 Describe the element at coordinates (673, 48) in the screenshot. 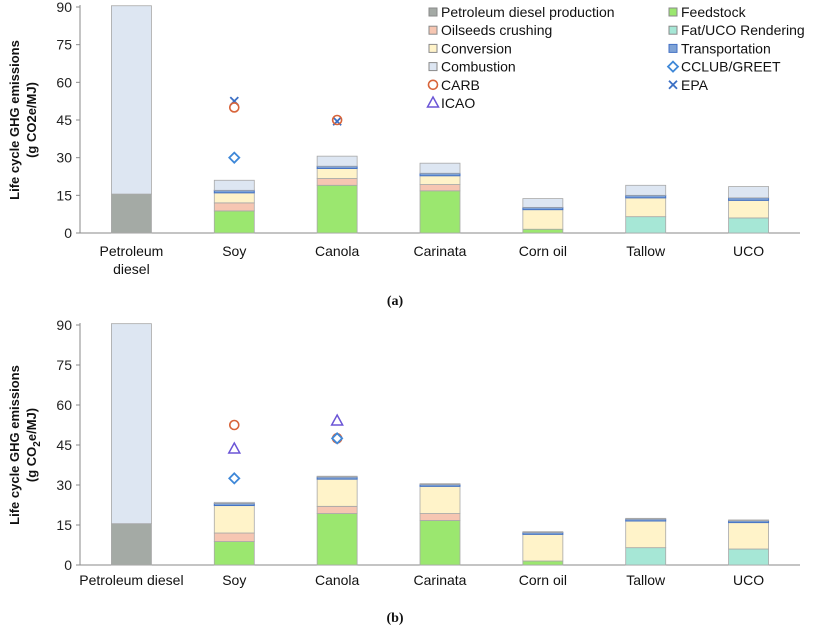

I see `transportation-swatch` at that location.